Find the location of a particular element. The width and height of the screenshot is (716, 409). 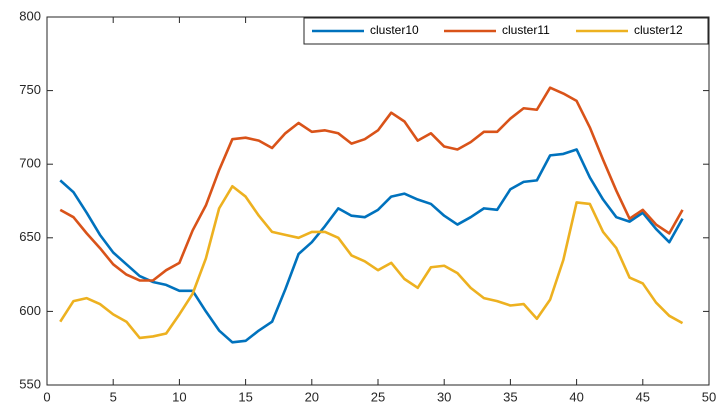

y-tick-label: 600 is located at coordinates (30, 310).